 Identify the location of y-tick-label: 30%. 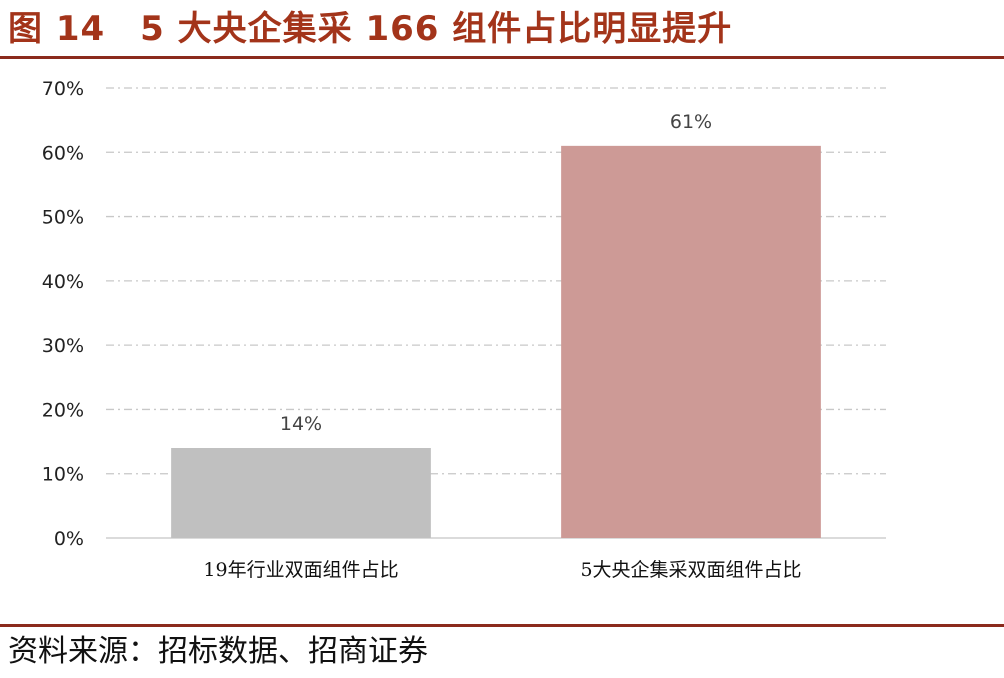
(63, 346).